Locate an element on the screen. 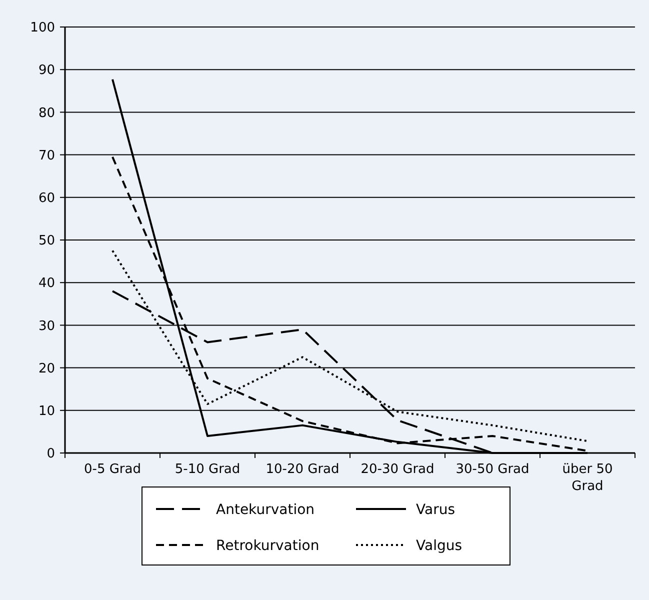  y-tick-label: 40 is located at coordinates (46, 284).